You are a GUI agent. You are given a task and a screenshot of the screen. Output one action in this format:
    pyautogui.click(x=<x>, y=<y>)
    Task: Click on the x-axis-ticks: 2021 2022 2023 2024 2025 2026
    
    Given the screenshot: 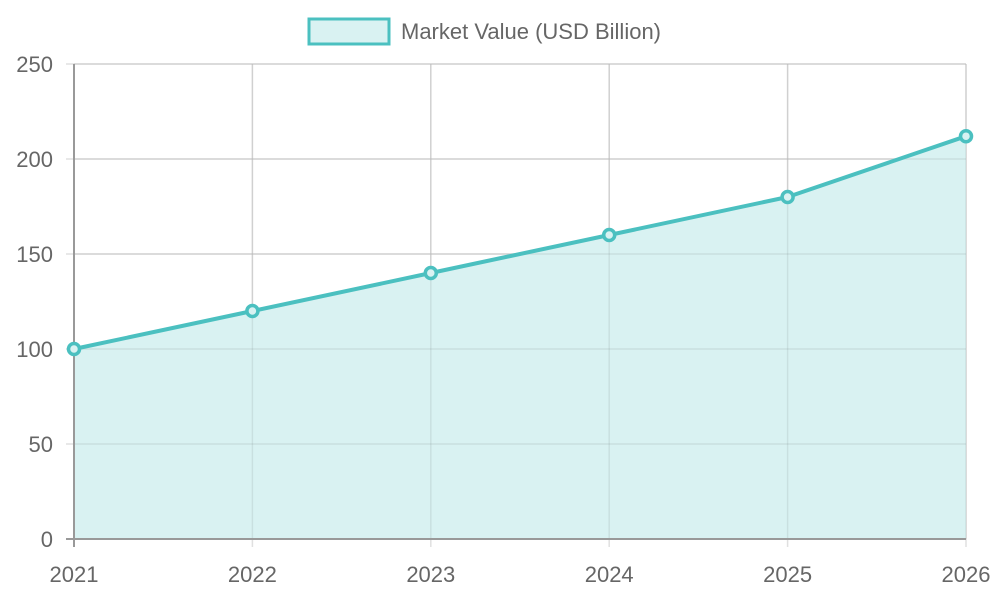 What is the action you would take?
    pyautogui.click(x=520, y=574)
    